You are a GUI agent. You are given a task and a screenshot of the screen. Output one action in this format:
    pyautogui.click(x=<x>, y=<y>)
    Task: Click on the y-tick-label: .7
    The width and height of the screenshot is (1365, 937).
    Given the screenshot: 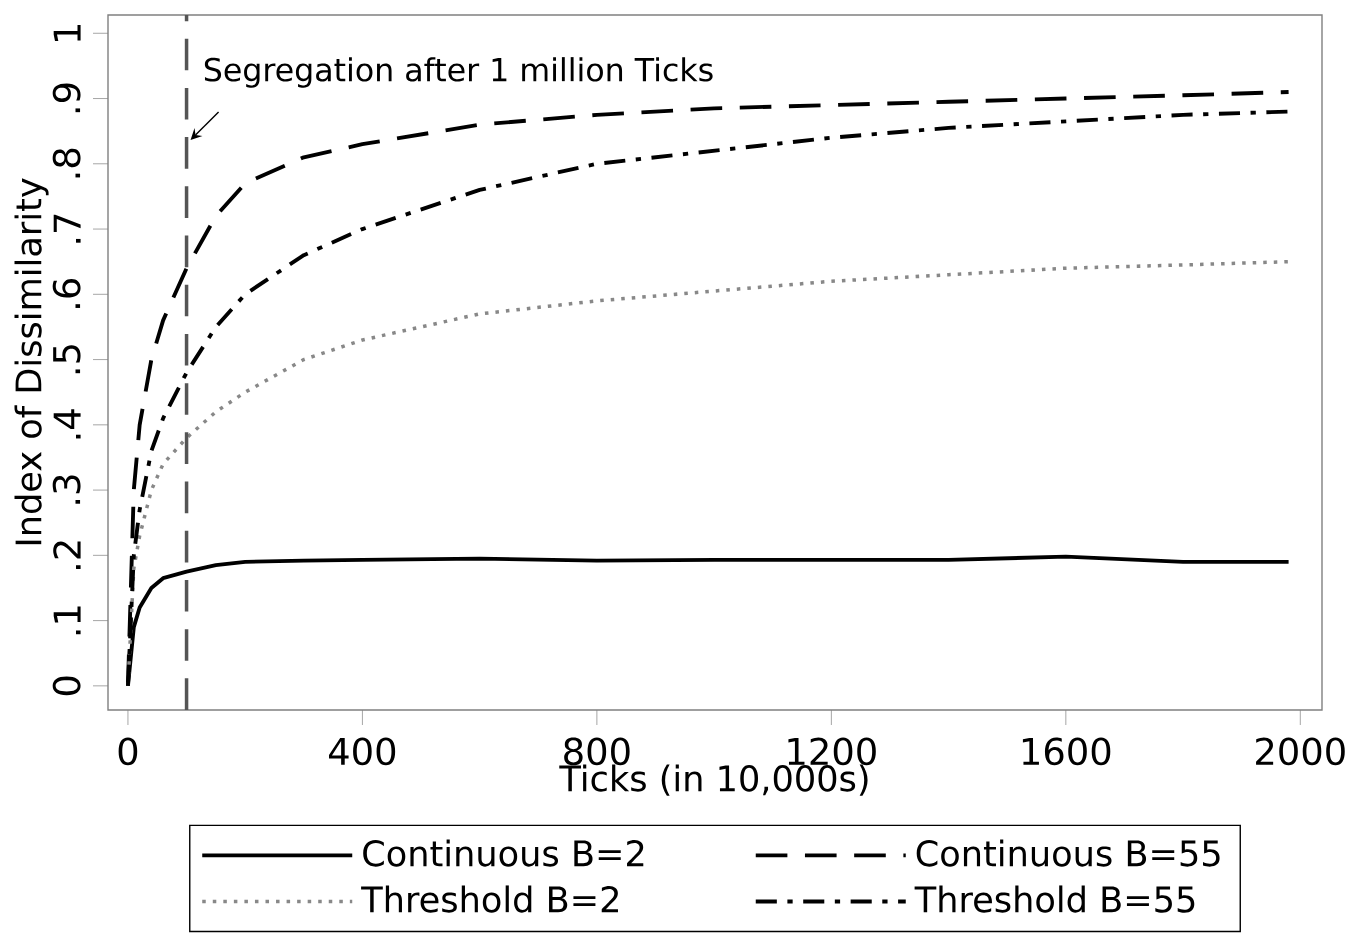 What is the action you would take?
    pyautogui.click(x=67, y=228)
    